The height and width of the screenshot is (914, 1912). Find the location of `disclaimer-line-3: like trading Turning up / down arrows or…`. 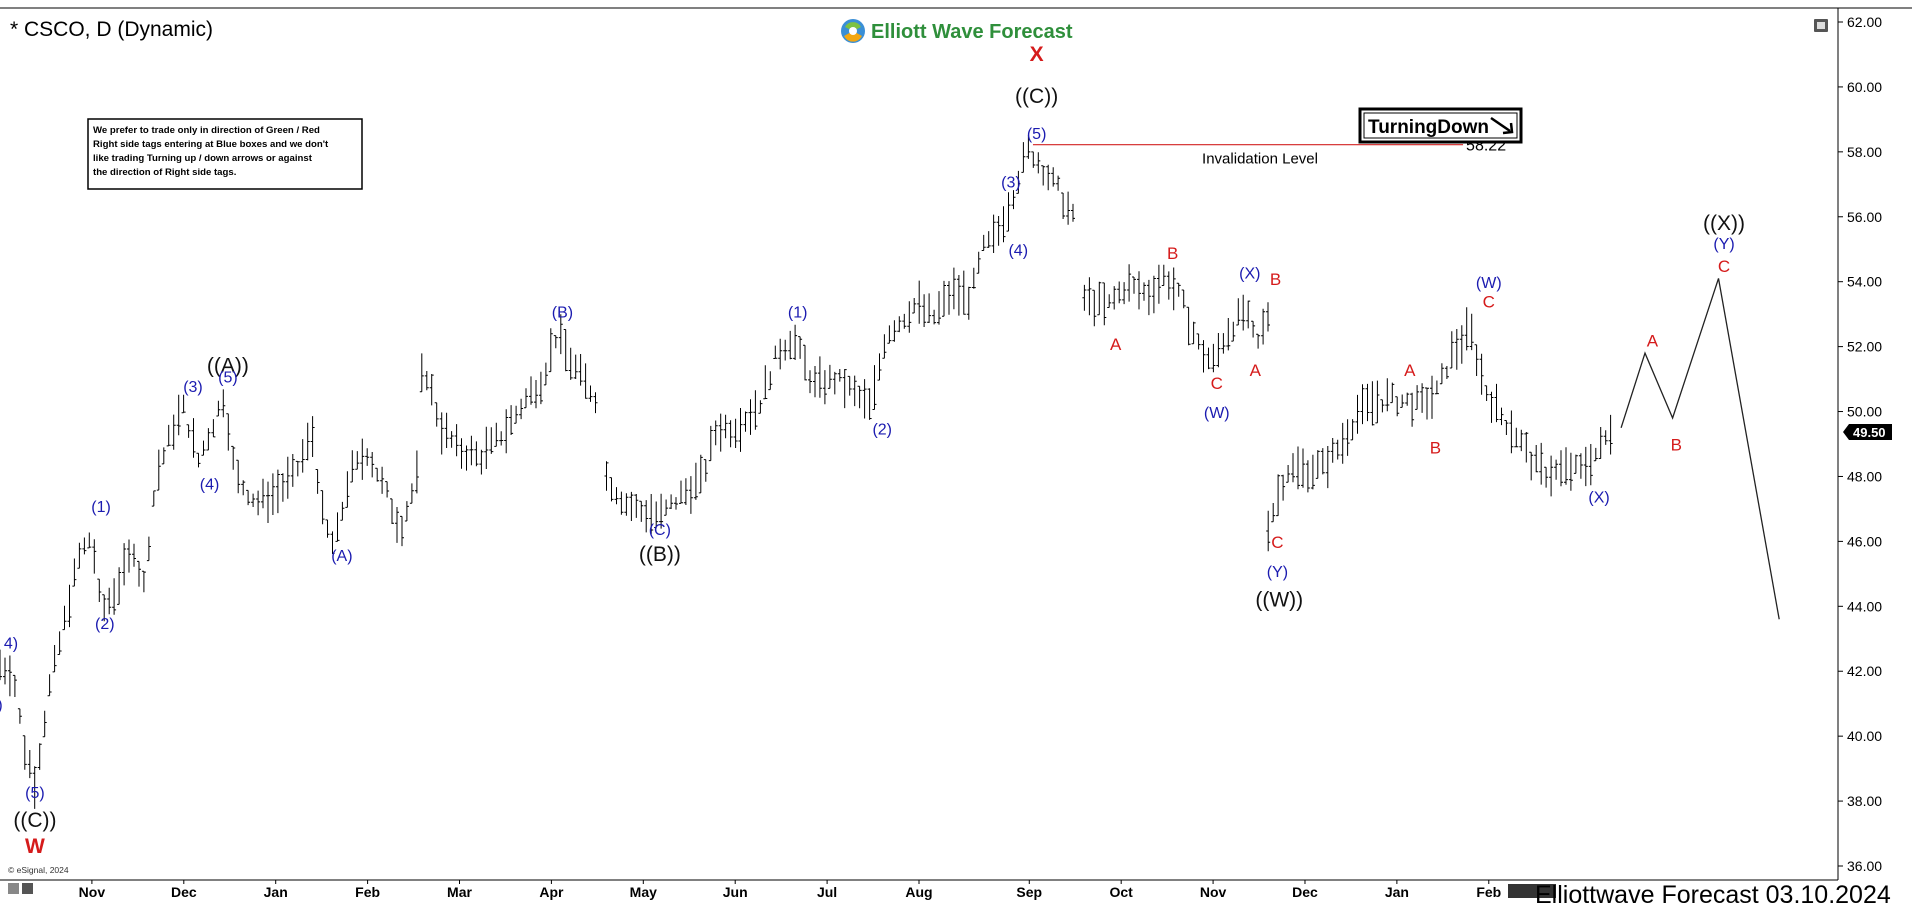

disclaimer-line-3: like trading Turning up / down arrows or… is located at coordinates (203, 158).